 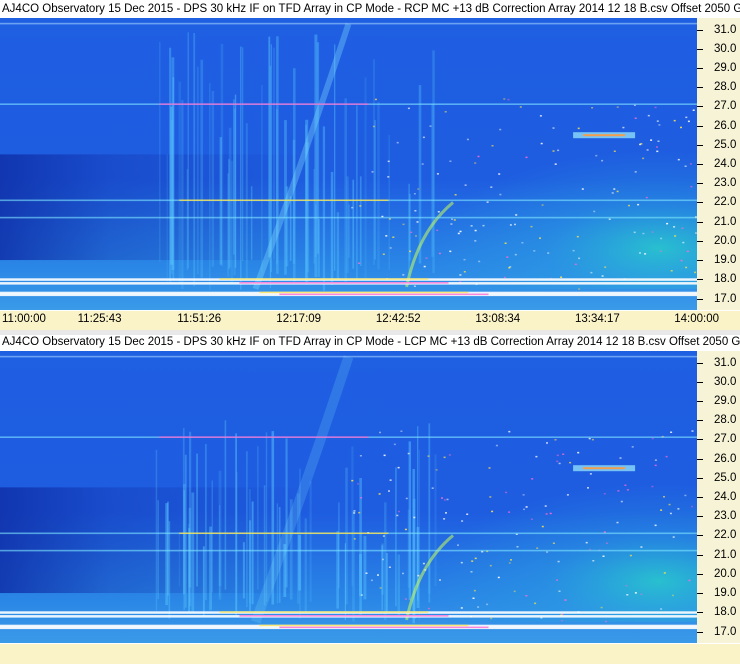 What do you see at coordinates (348, 23) in the screenshot?
I see `interference-line` at bounding box center [348, 23].